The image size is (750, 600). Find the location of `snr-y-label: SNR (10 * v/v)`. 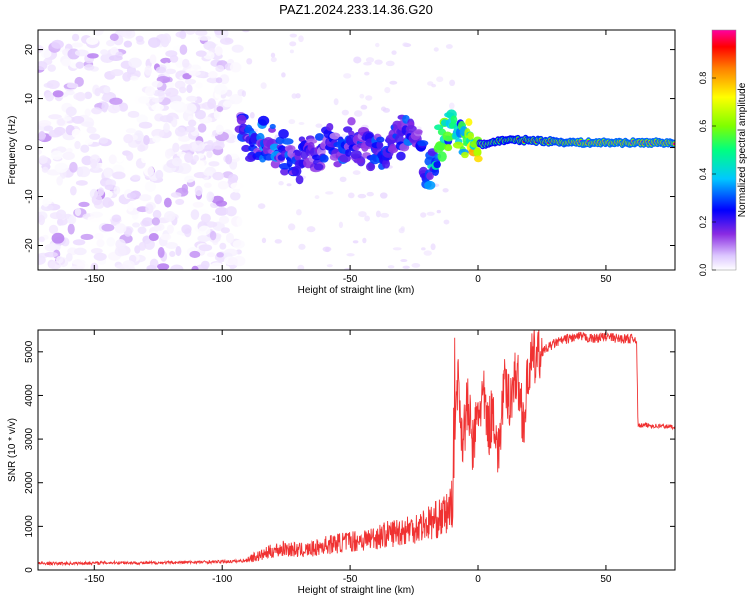

snr-y-label: SNR (10 * v/v) is located at coordinates (12, 450).